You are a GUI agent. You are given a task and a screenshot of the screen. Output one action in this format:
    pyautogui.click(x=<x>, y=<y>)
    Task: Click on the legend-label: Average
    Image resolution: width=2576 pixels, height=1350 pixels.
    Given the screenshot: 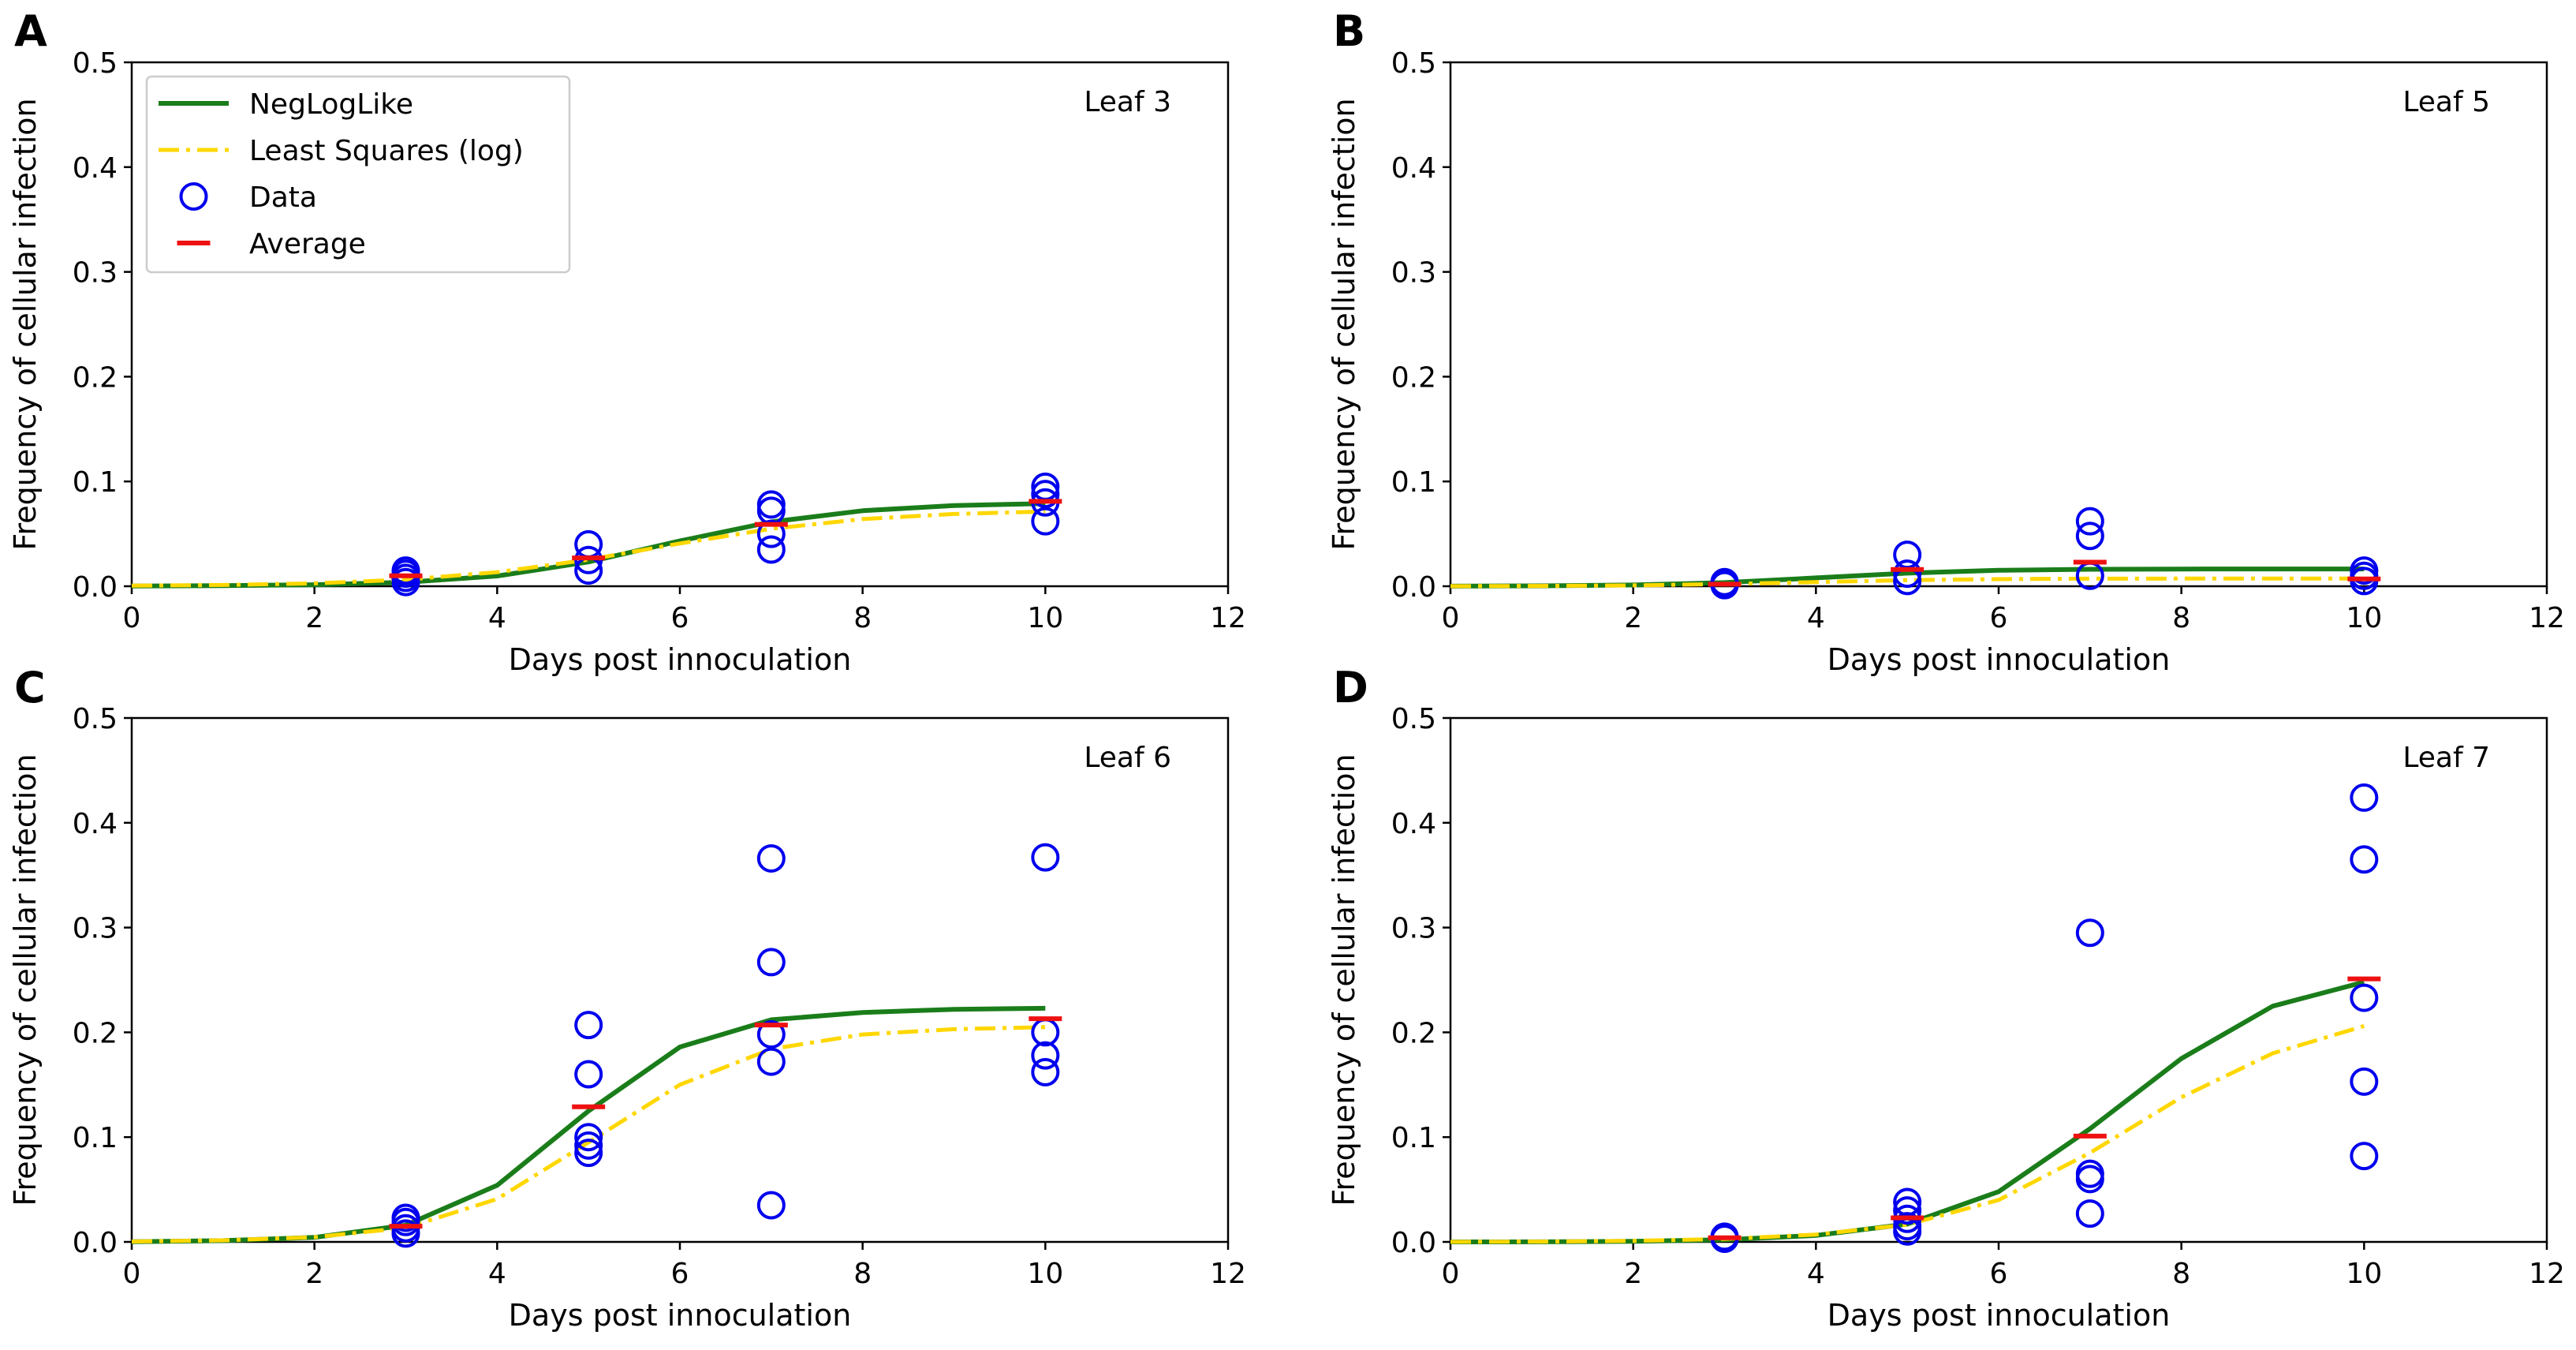 What is the action you would take?
    pyautogui.click(x=307, y=244)
    